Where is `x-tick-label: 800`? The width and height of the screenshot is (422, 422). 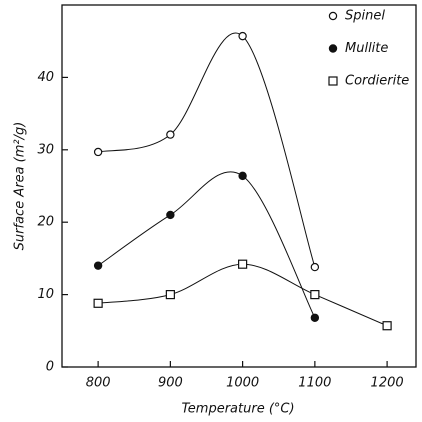
x-tick-label: 800 is located at coordinates (98, 383).